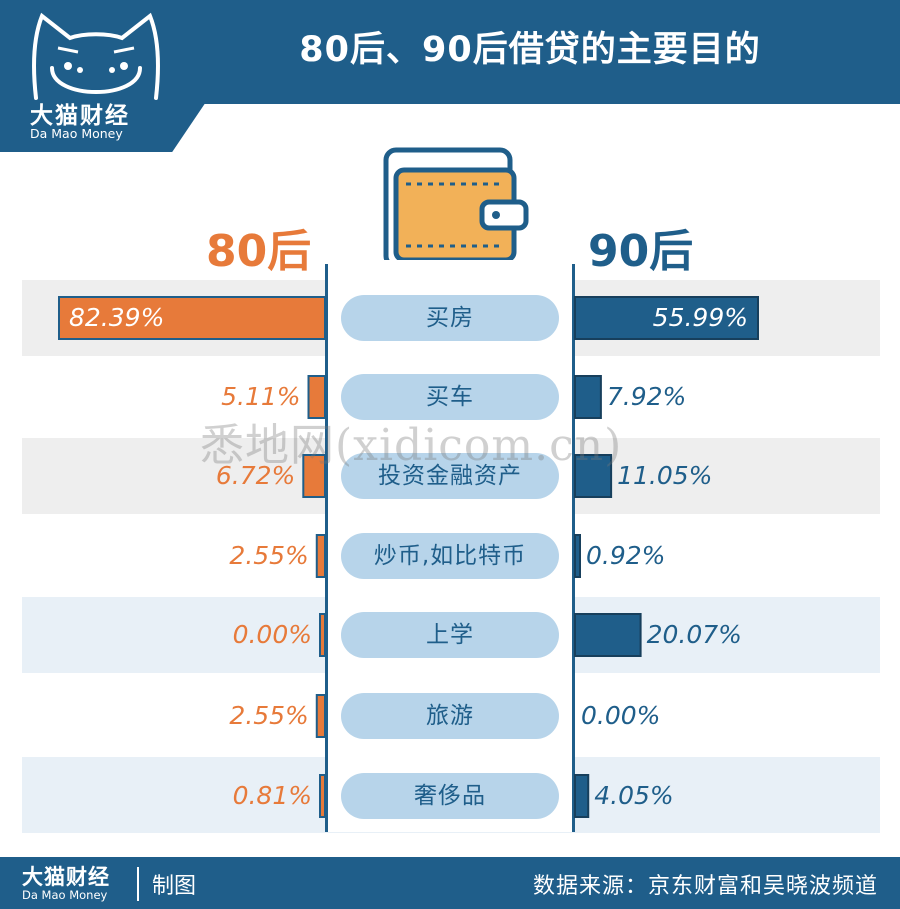 The width and height of the screenshot is (900, 909). What do you see at coordinates (96, 56) in the screenshot?
I see `cat-face-icon` at bounding box center [96, 56].